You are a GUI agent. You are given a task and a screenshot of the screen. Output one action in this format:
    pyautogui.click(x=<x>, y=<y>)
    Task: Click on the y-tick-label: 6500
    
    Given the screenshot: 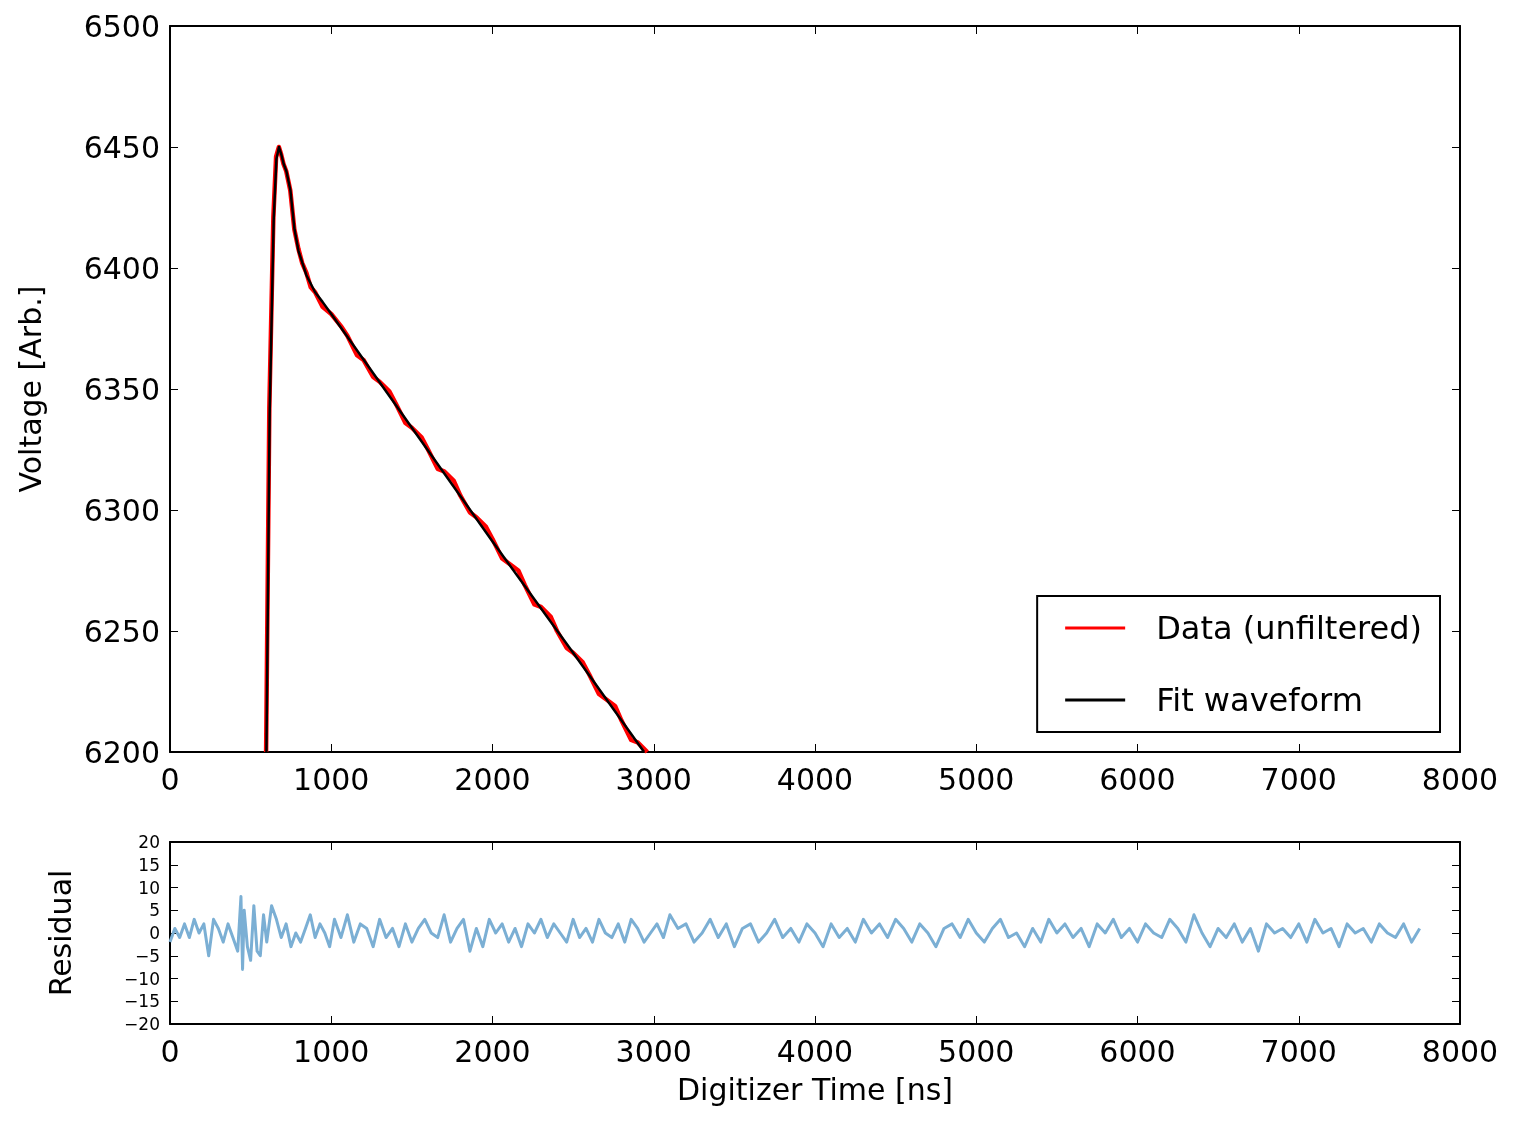 What is the action you would take?
    pyautogui.click(x=121, y=26)
    